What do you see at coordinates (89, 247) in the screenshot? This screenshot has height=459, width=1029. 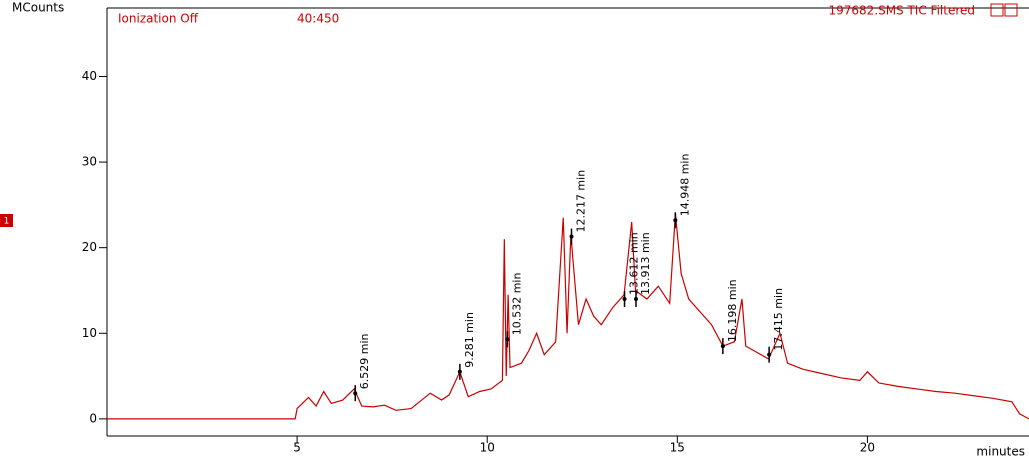 I see `y-tick-label: 20` at bounding box center [89, 247].